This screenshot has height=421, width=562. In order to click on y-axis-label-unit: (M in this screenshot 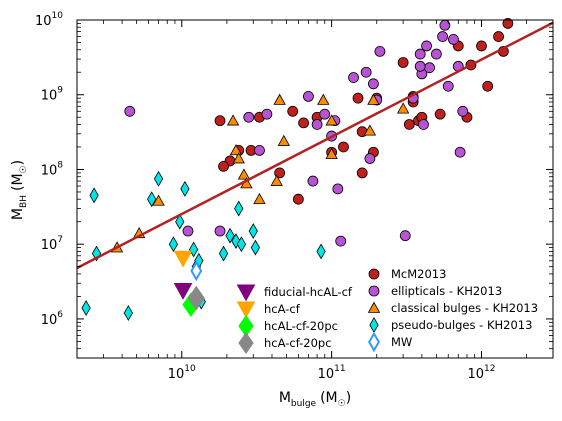, I will do `click(18, 182)`.